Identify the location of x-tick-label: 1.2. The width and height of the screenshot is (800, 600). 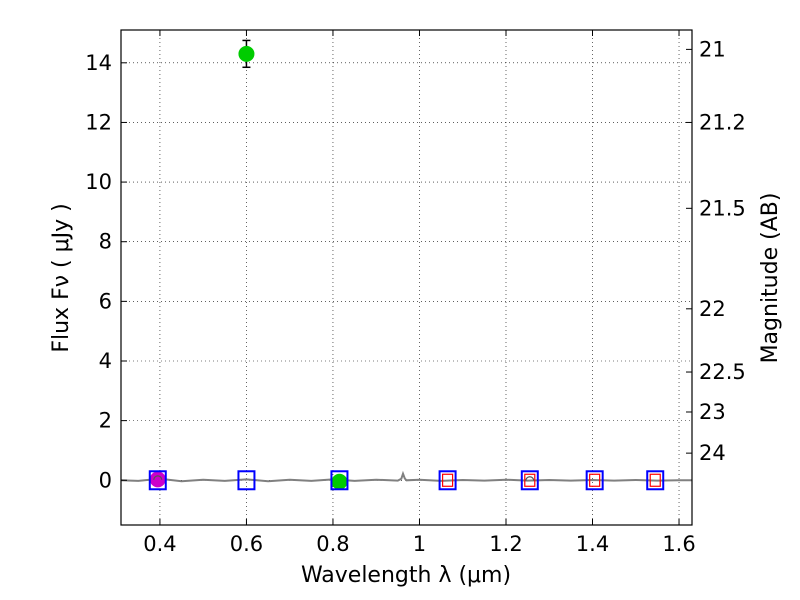
(505, 544).